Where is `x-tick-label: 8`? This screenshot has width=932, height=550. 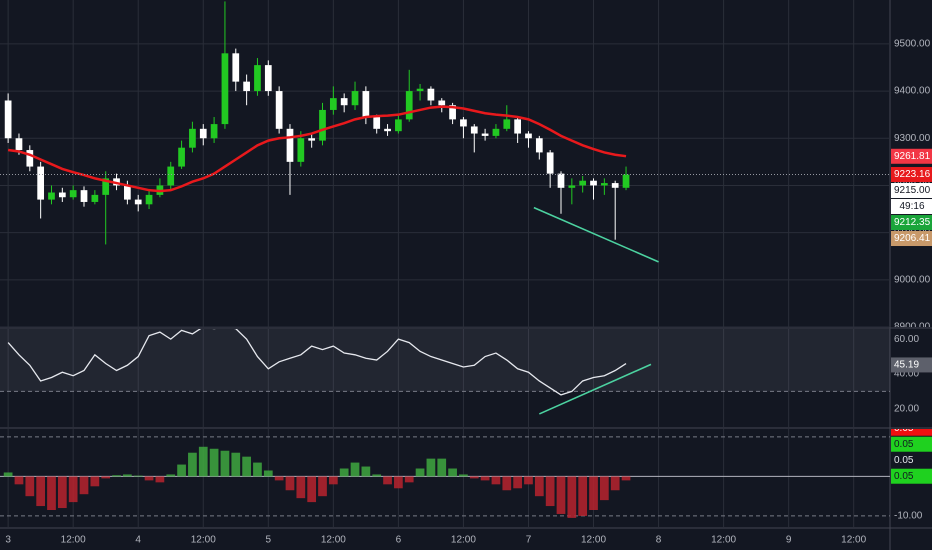
x-tick-label: 8 is located at coordinates (659, 540).